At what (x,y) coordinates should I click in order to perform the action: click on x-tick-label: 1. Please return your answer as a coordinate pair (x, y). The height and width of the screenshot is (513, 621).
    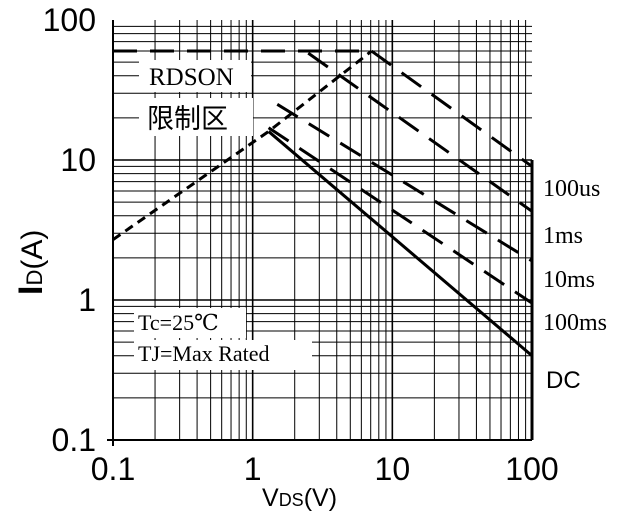
    Looking at the image, I should click on (253, 469).